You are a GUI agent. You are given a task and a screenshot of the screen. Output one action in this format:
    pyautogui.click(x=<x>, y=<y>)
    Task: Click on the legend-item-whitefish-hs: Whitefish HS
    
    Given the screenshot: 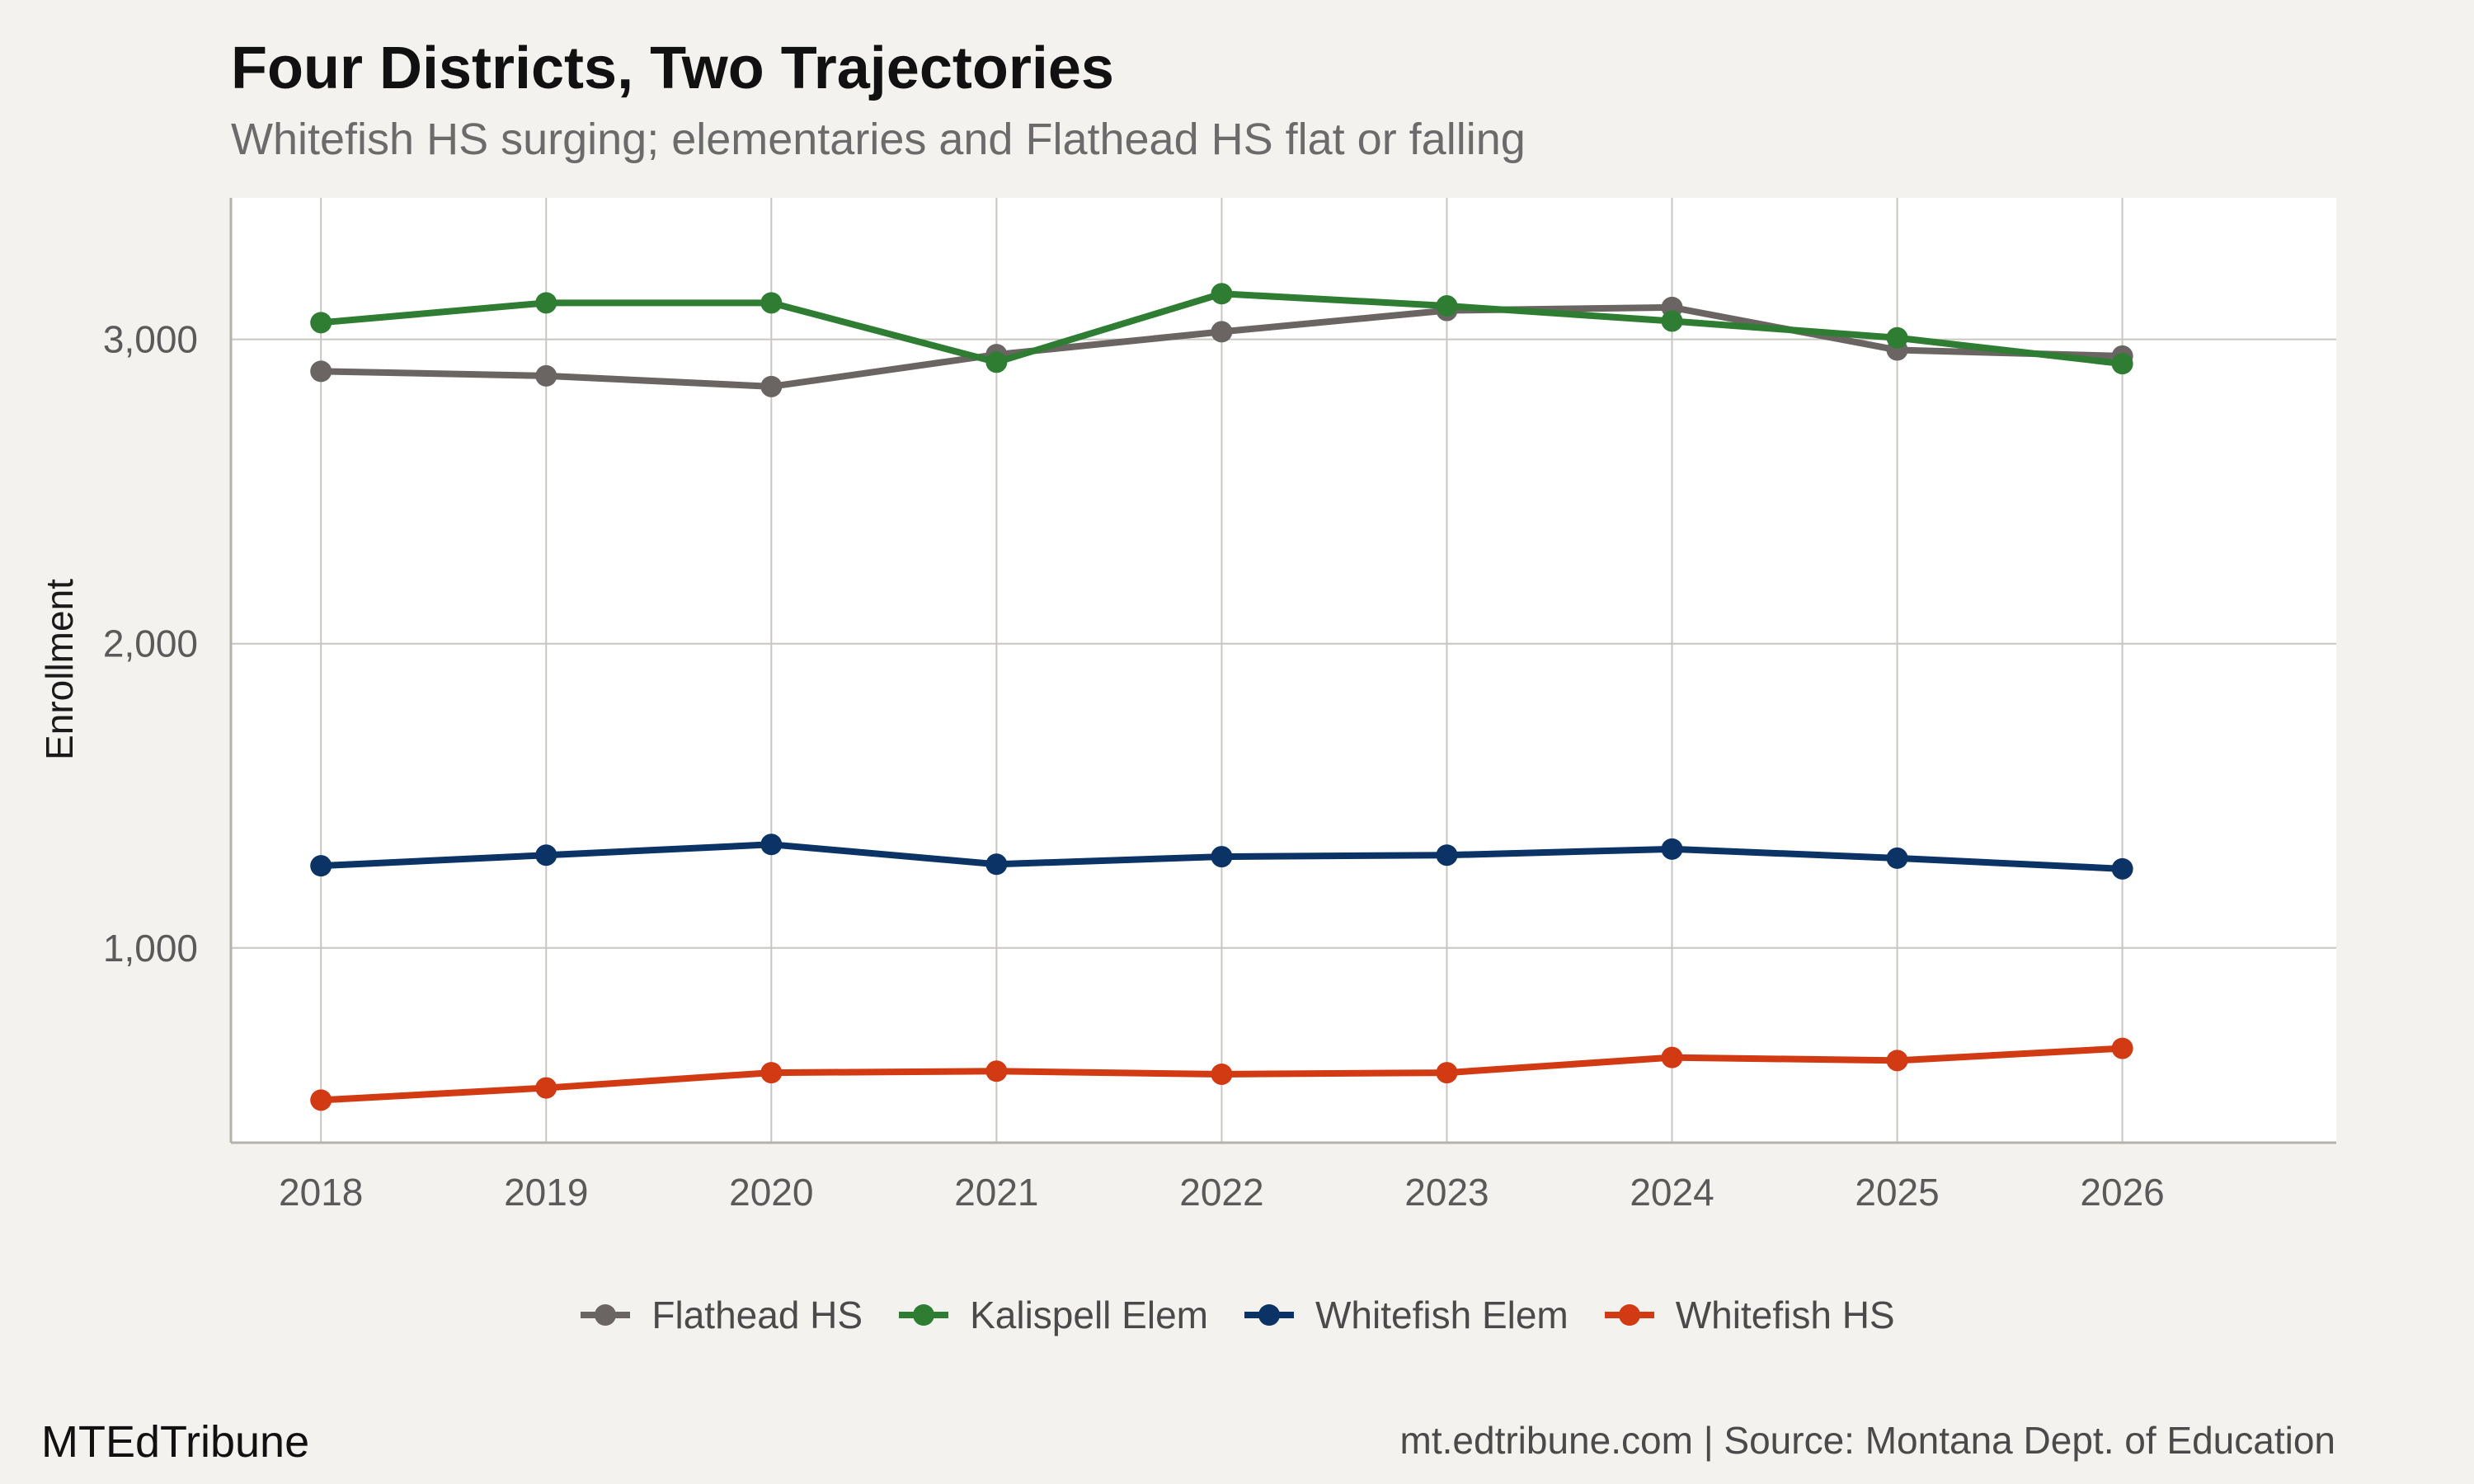 What is the action you would take?
    pyautogui.click(x=1749, y=1315)
    